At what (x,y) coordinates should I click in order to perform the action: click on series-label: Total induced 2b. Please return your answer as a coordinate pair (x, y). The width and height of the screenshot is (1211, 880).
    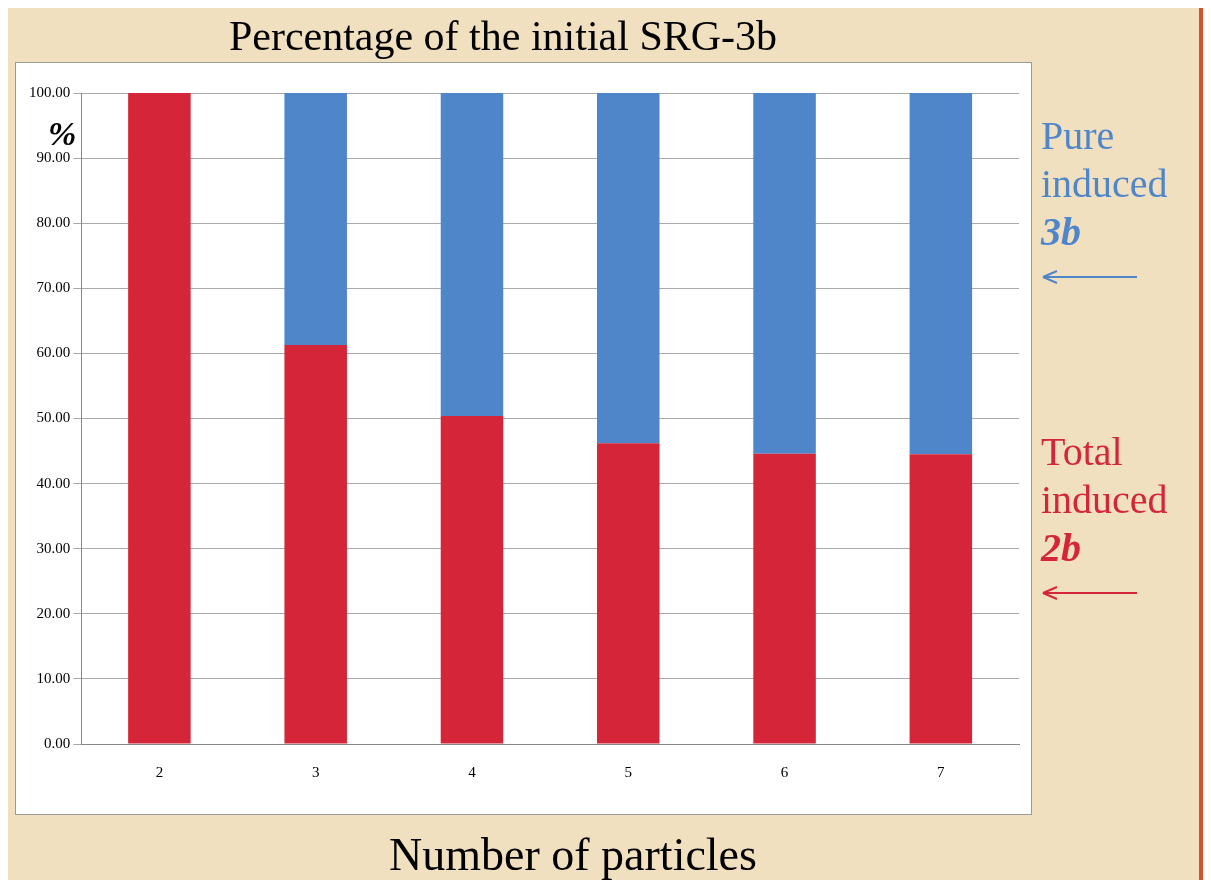
    Looking at the image, I should click on (1104, 500).